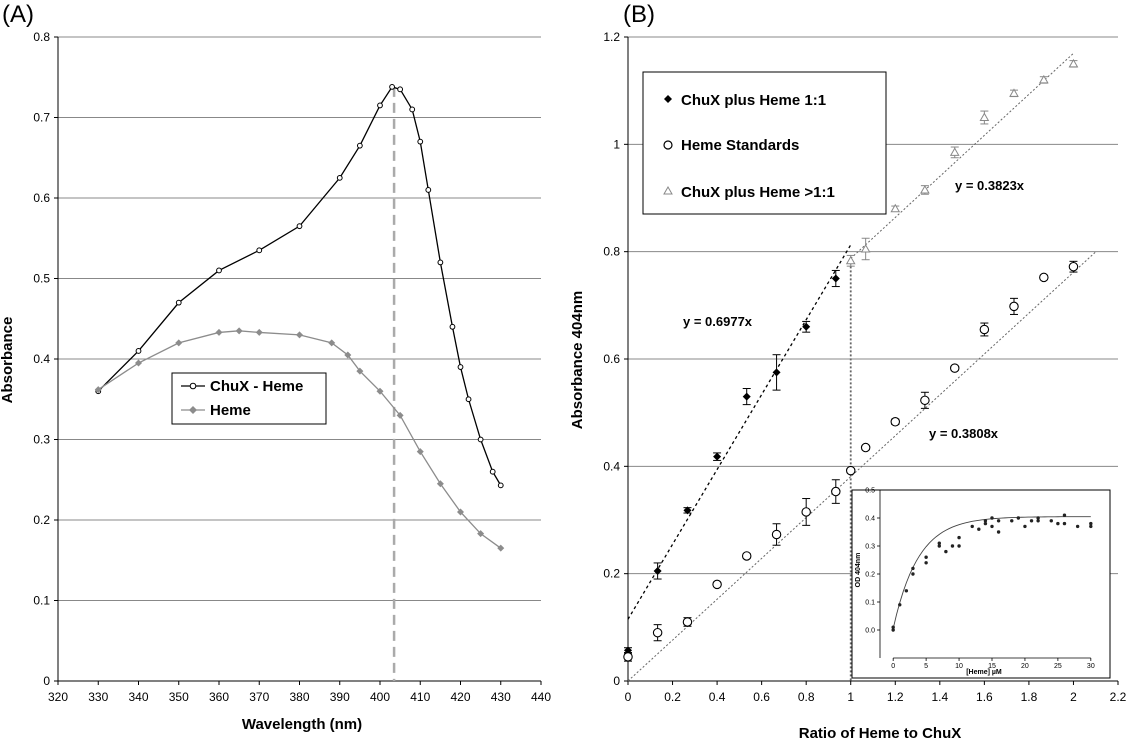 This screenshot has width=1128, height=740. I want to click on y-tick-label: 0.6, so click(41, 198).